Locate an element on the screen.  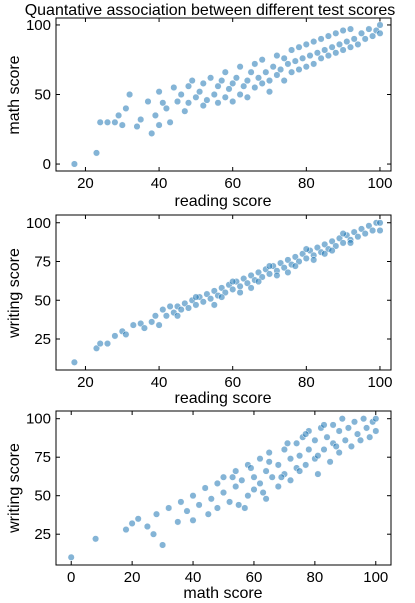
x-tick-label: 60 is located at coordinates (232, 183).